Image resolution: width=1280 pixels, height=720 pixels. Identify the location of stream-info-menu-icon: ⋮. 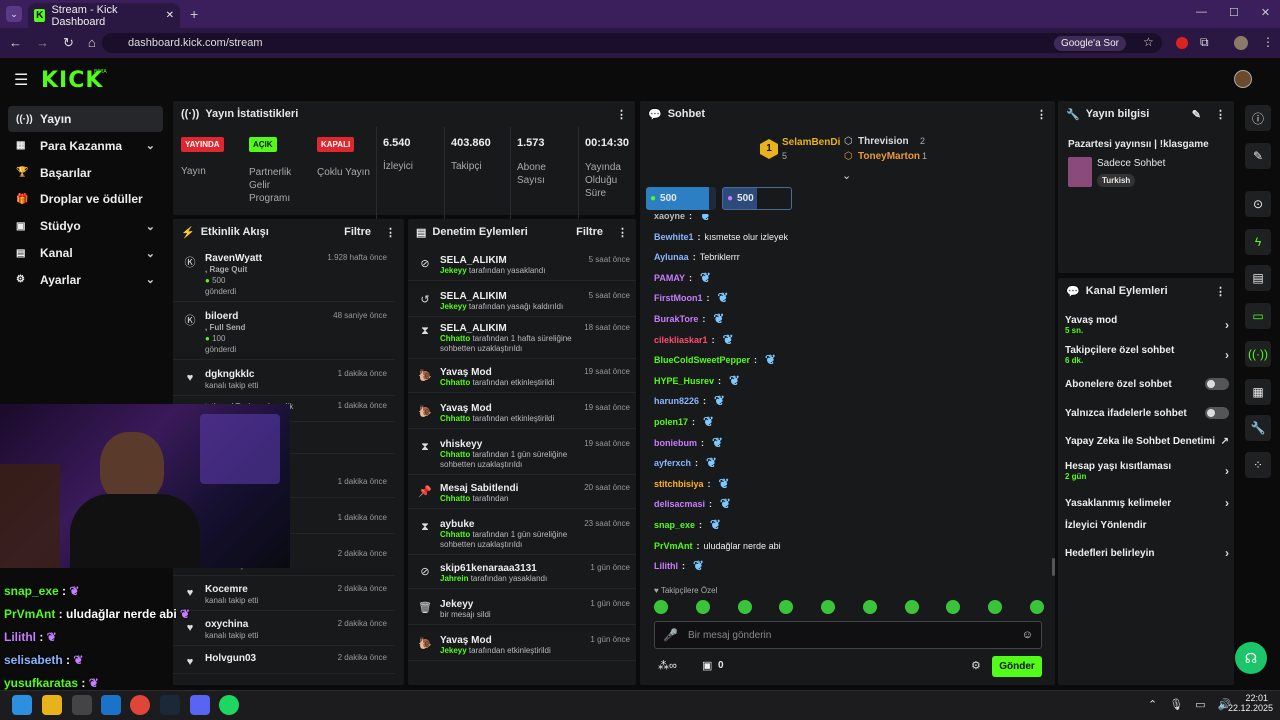
(1220, 114).